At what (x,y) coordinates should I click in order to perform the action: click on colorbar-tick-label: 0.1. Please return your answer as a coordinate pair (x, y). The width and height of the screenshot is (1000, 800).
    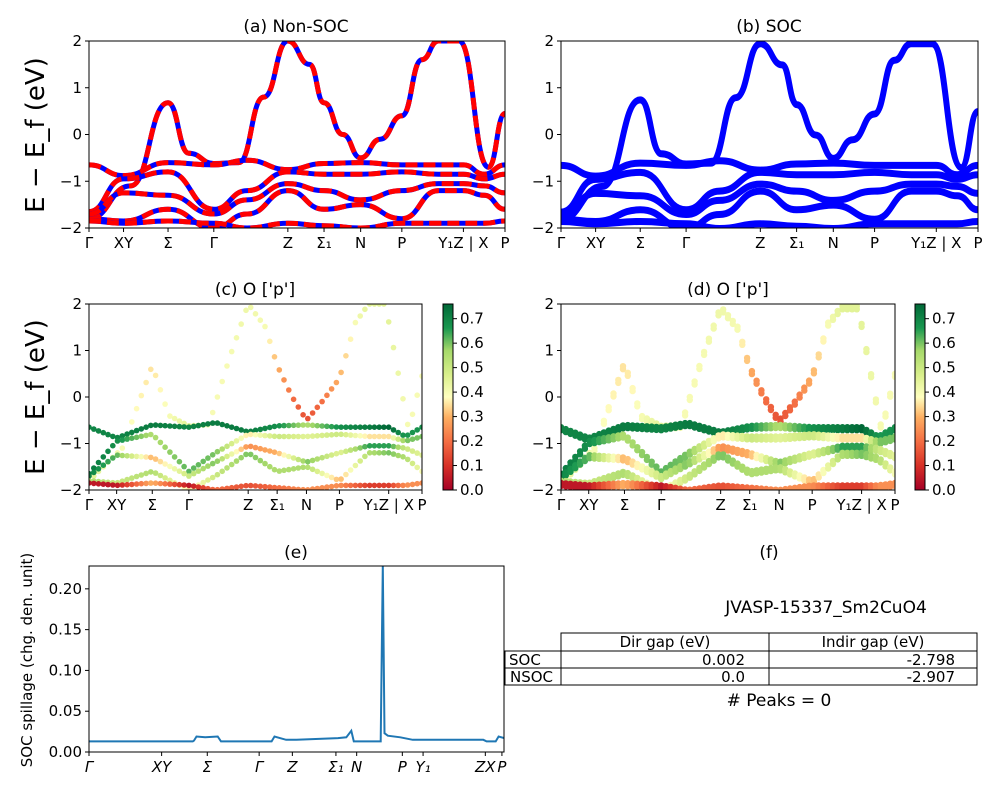
    Looking at the image, I should click on (944, 466).